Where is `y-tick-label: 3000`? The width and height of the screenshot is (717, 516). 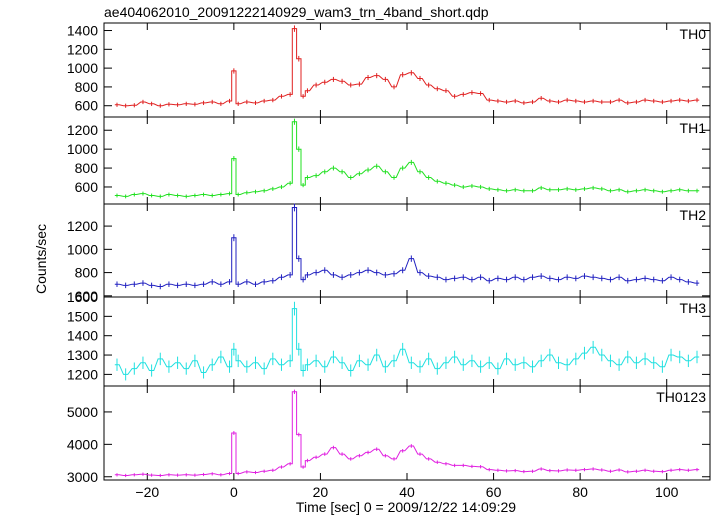 y-tick-label: 3000 is located at coordinates (82, 477).